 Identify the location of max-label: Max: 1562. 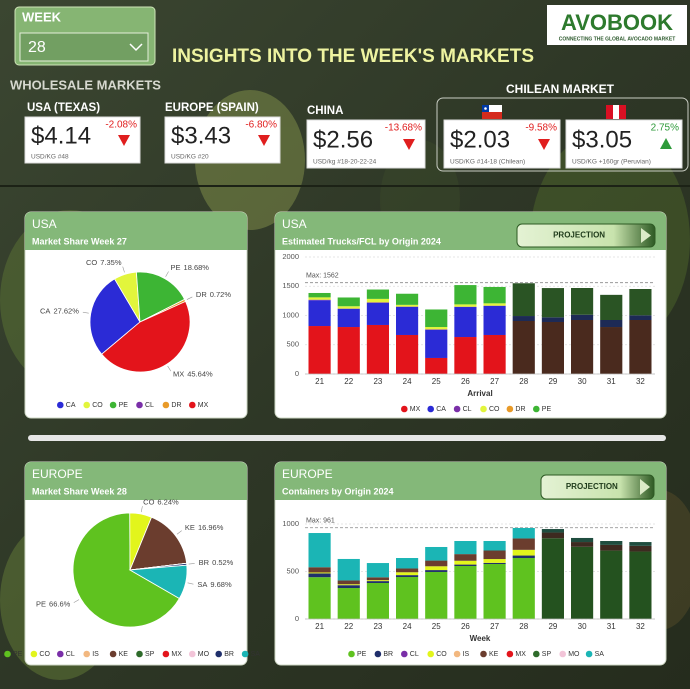
(322, 275).